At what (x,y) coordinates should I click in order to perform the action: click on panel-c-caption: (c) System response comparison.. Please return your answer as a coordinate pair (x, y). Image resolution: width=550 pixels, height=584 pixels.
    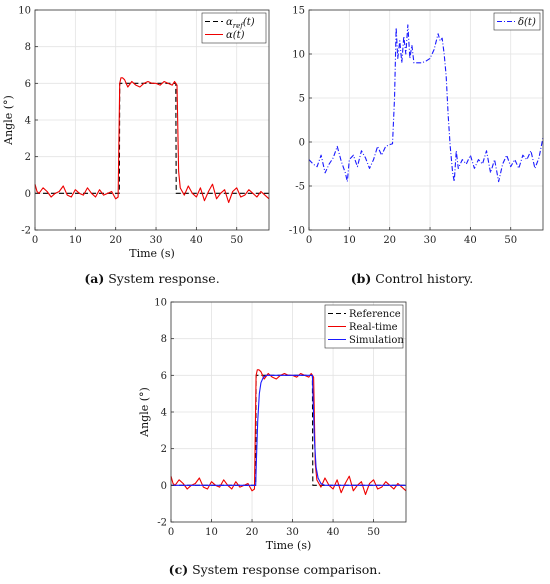
    Looking at the image, I should click on (275, 569).